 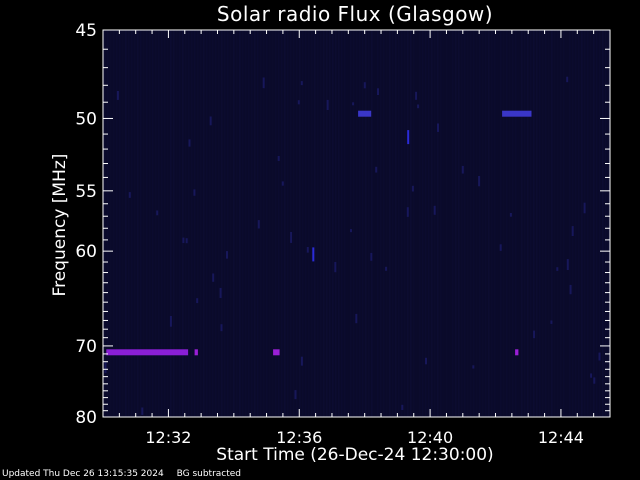 What do you see at coordinates (313, 254) in the screenshot?
I see `feature-spike` at bounding box center [313, 254].